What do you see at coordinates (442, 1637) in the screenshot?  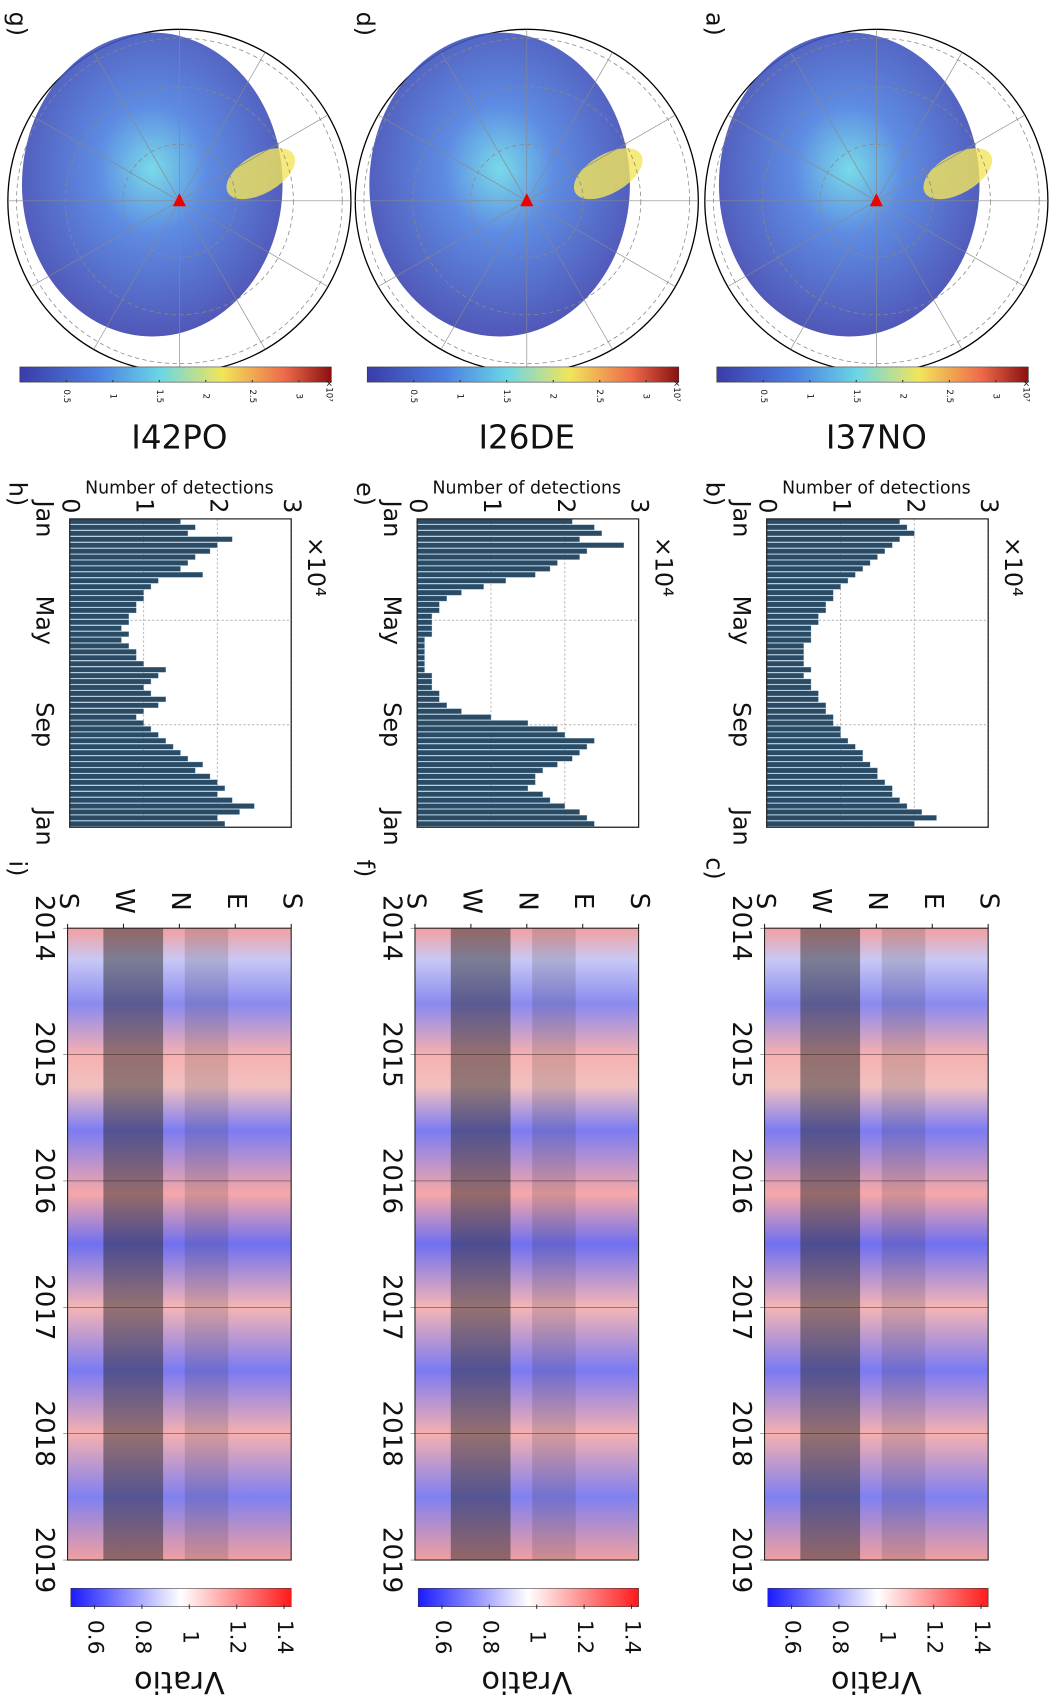 I see `colorbar-tick-label: 0.6` at bounding box center [442, 1637].